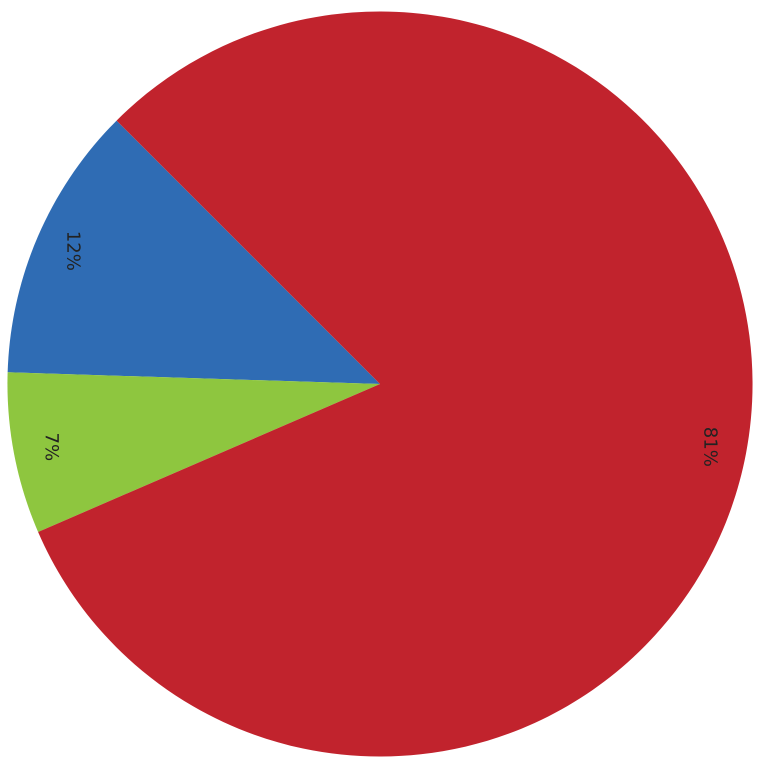 The width and height of the screenshot is (760, 768). What do you see at coordinates (52, 447) in the screenshot?
I see `data-label: 7%` at bounding box center [52, 447].